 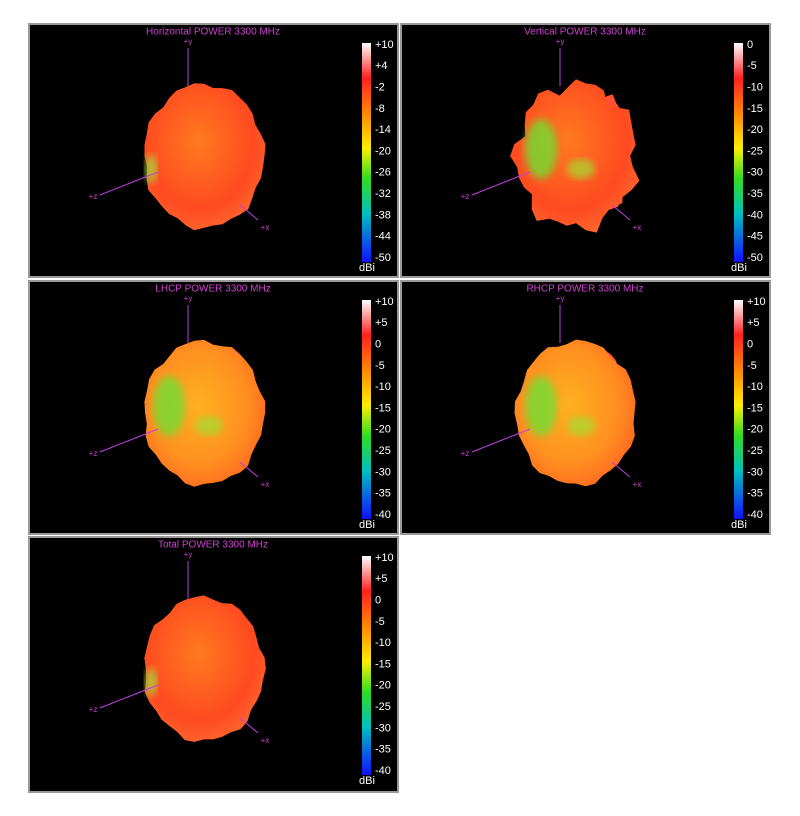 What do you see at coordinates (213, 545) in the screenshot?
I see `panel-title: Total POWER 3300 MHz` at bounding box center [213, 545].